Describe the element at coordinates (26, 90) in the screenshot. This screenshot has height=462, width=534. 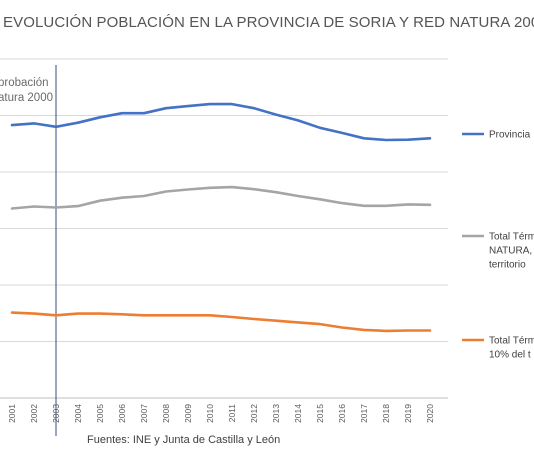
I see `annotation: probación atura 2000` at that location.